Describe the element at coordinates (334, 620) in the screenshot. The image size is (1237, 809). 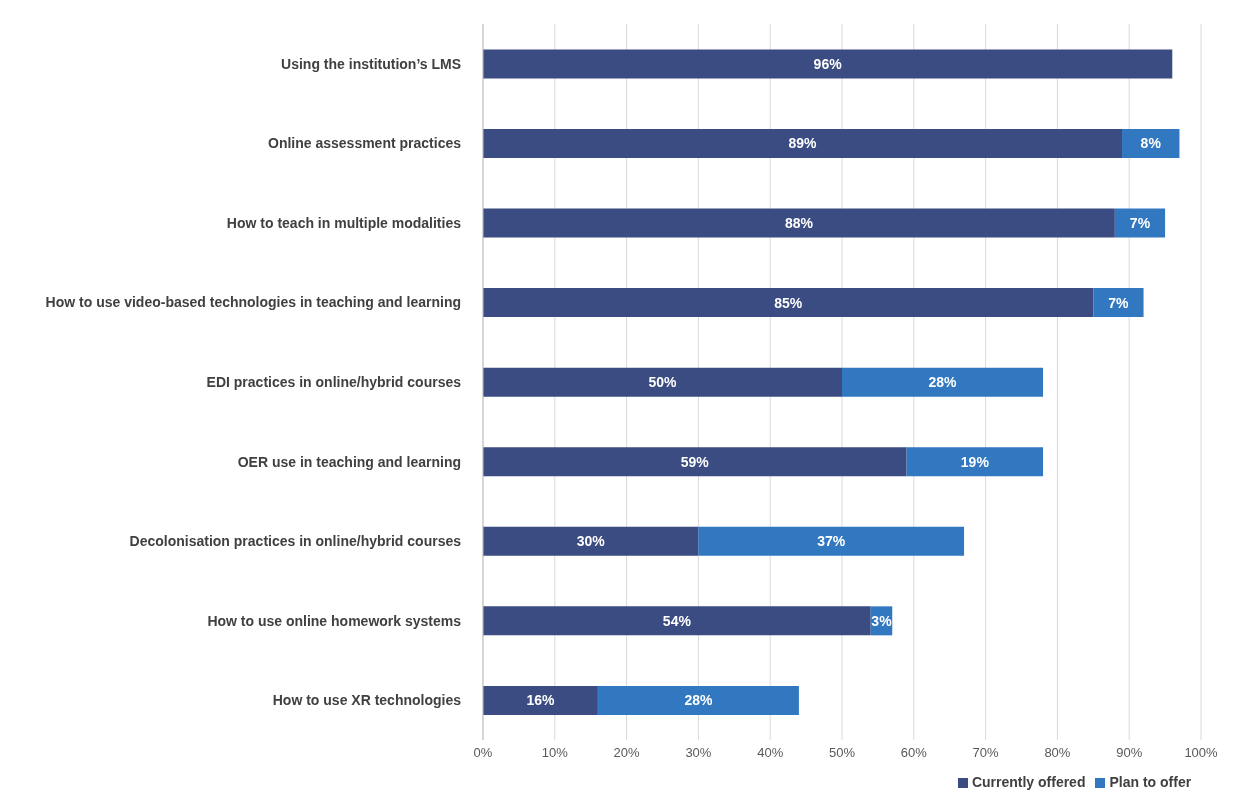
I see `y-tick-label: How to use online homework systems` at that location.